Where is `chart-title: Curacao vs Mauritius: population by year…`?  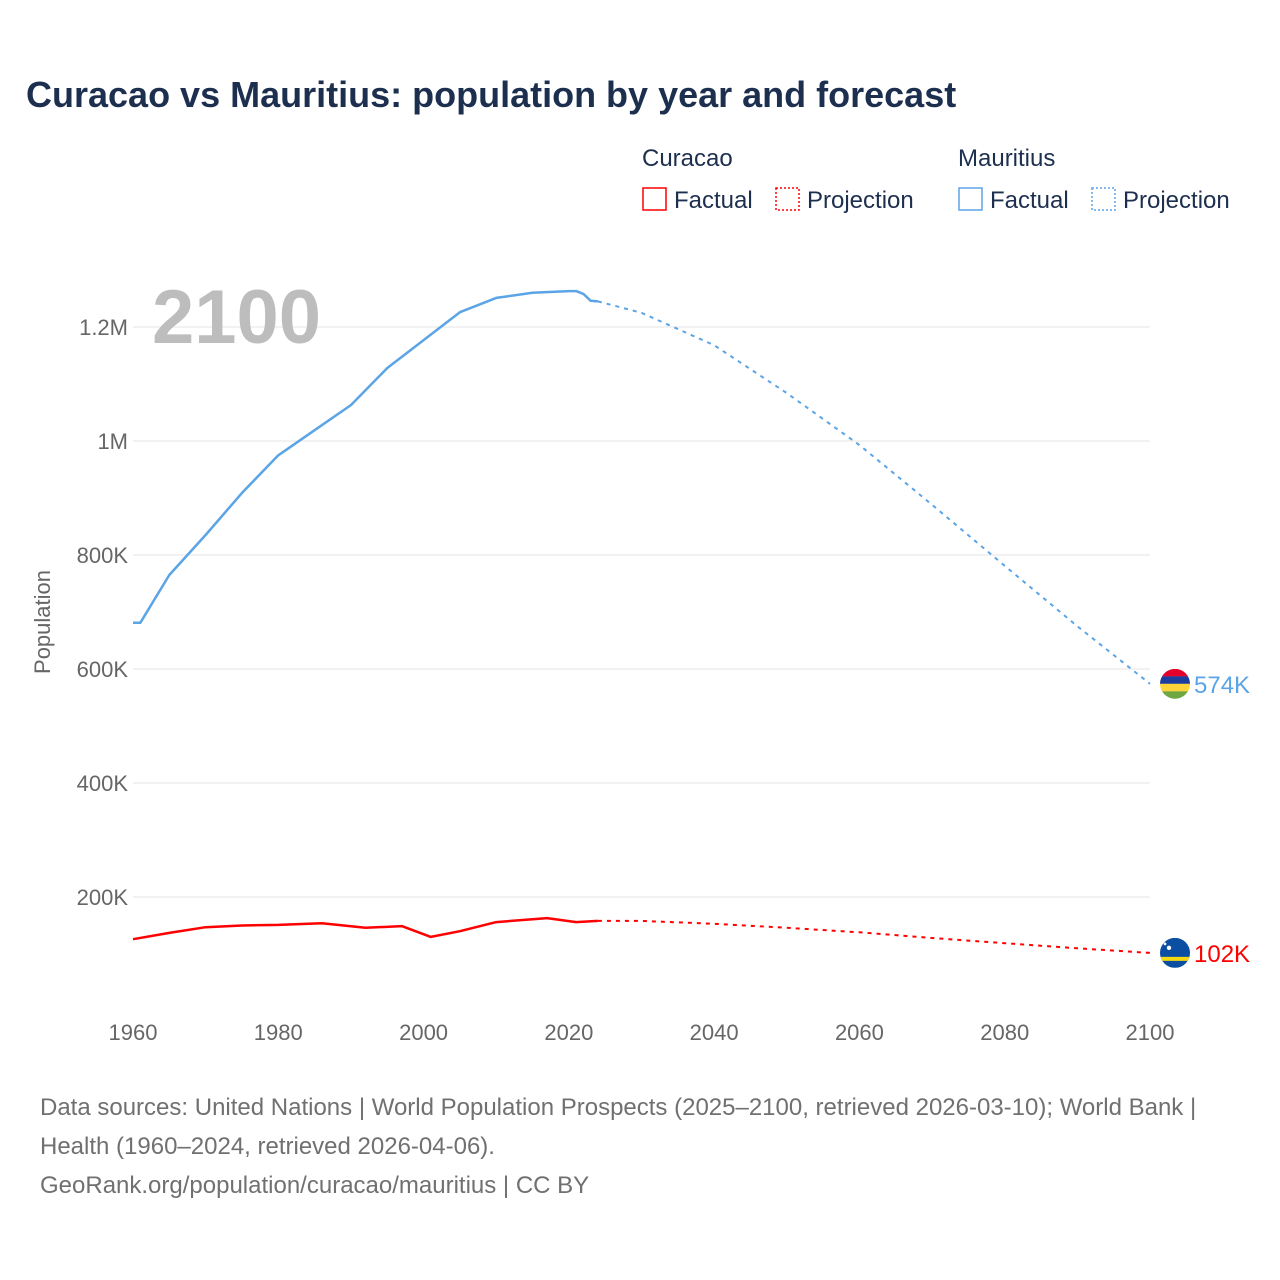
chart-title: Curacao vs Mauritius: population by year… is located at coordinates (491, 94).